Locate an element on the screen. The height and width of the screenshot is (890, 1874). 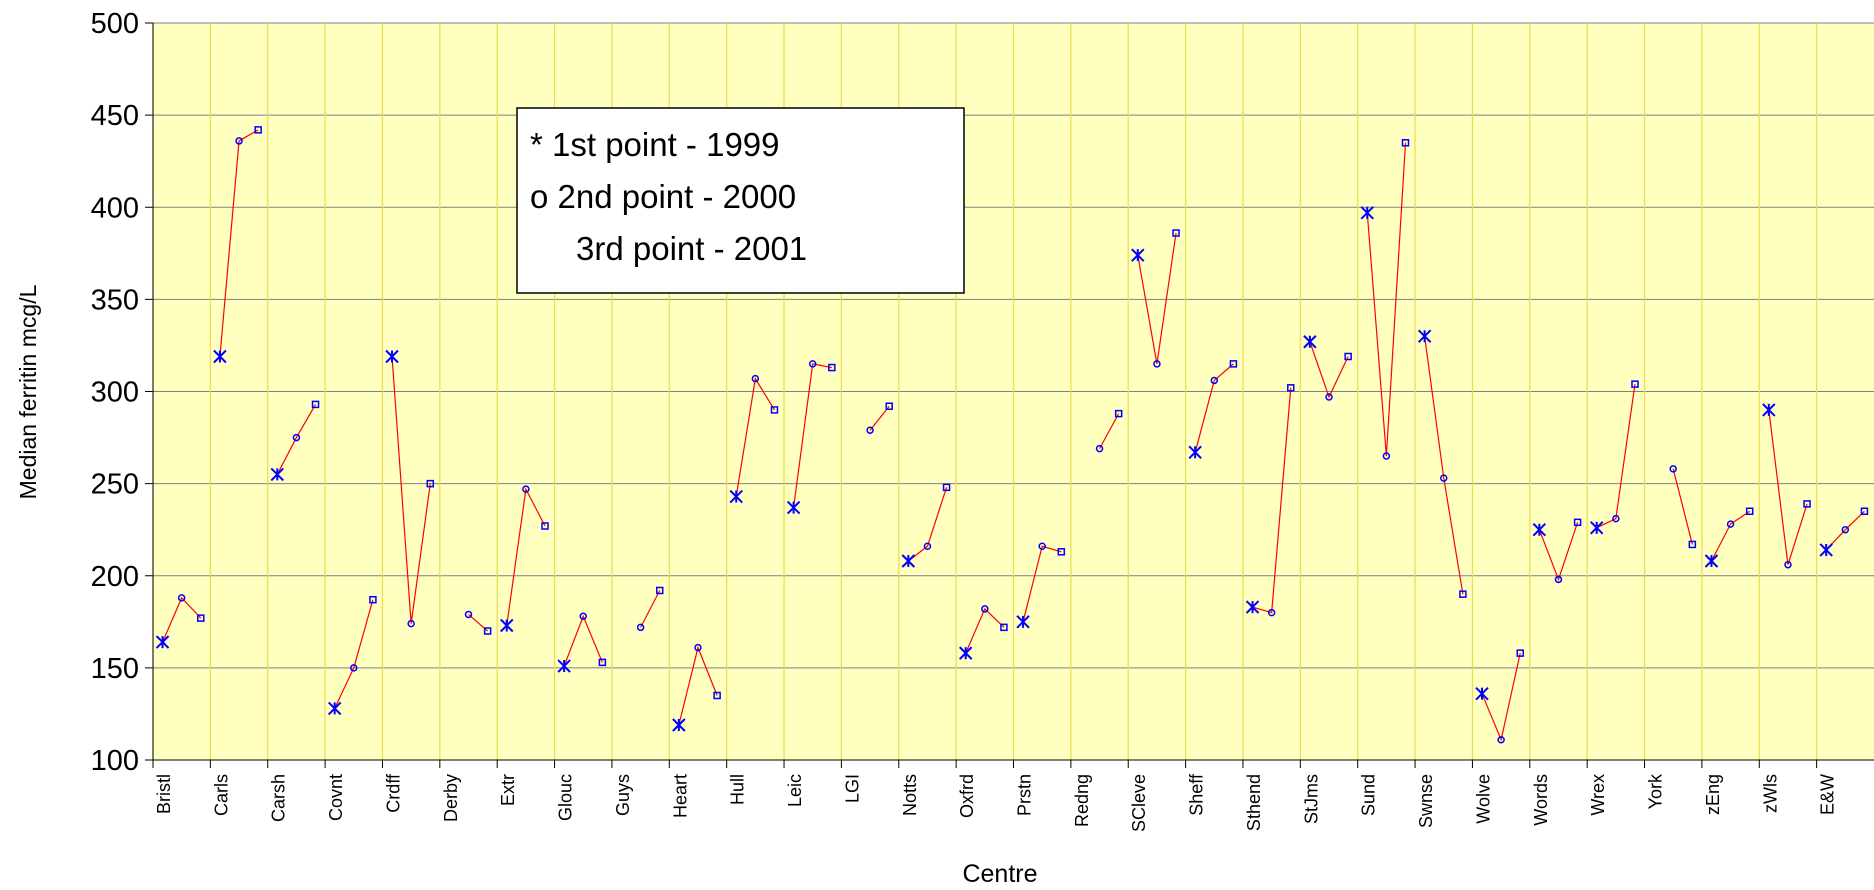
y-axis-title: Median ferritin mcg/L is located at coordinates (28, 391).